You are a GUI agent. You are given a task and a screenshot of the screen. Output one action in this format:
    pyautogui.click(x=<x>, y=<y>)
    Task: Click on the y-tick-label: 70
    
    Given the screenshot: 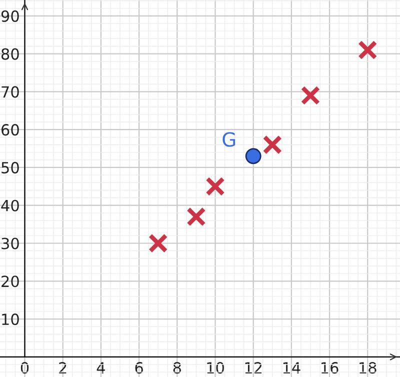 What is the action you would take?
    pyautogui.click(x=10, y=92)
    